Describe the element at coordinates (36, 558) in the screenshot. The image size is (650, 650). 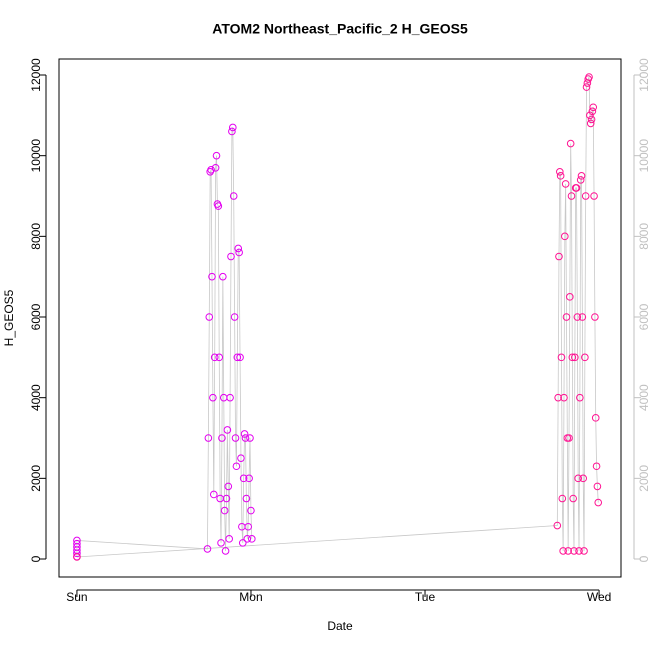
I see `y-tick-label: 0` at that location.